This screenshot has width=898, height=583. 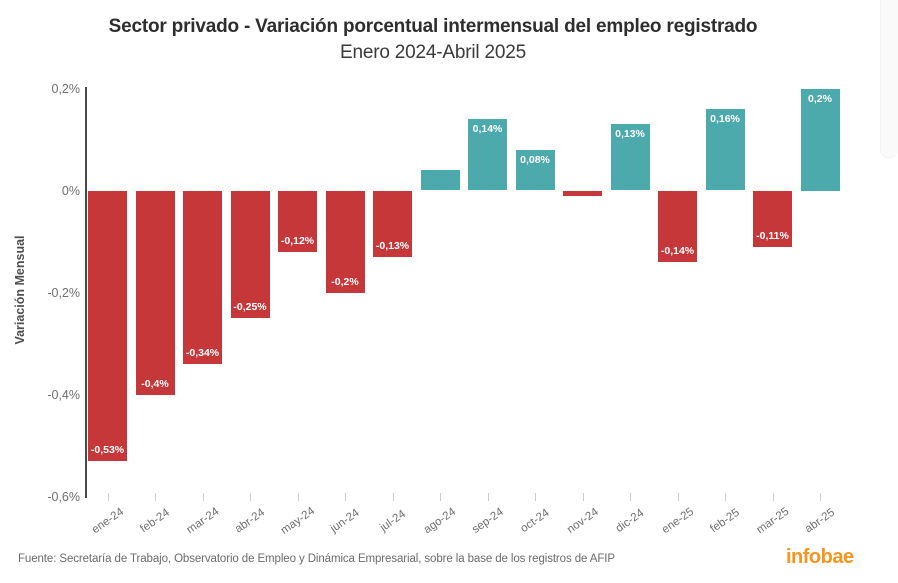 What do you see at coordinates (63, 496) in the screenshot?
I see `y-tick-label: -0,6%` at bounding box center [63, 496].